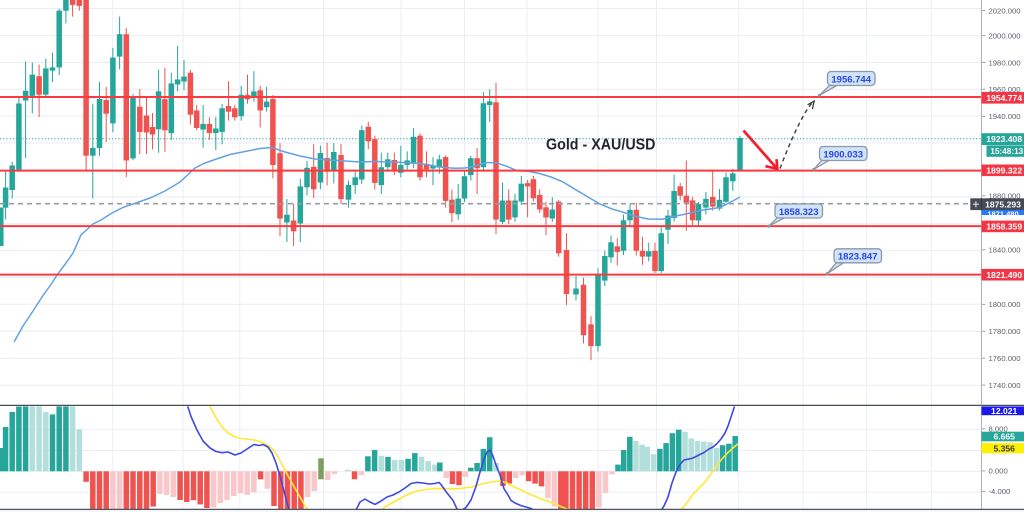 The image size is (1024, 512). What do you see at coordinates (1000, 491) in the screenshot?
I see `svg-text: -4.000` at bounding box center [1000, 491].